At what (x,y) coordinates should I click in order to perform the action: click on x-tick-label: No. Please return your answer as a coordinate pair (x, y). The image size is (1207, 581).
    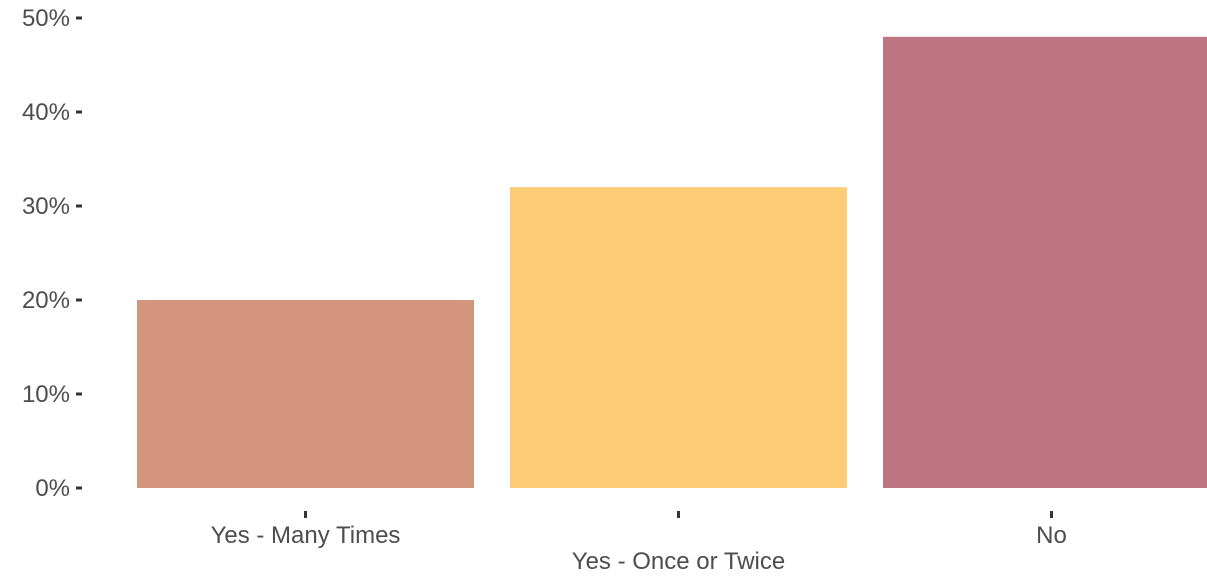
    Looking at the image, I should click on (1051, 535).